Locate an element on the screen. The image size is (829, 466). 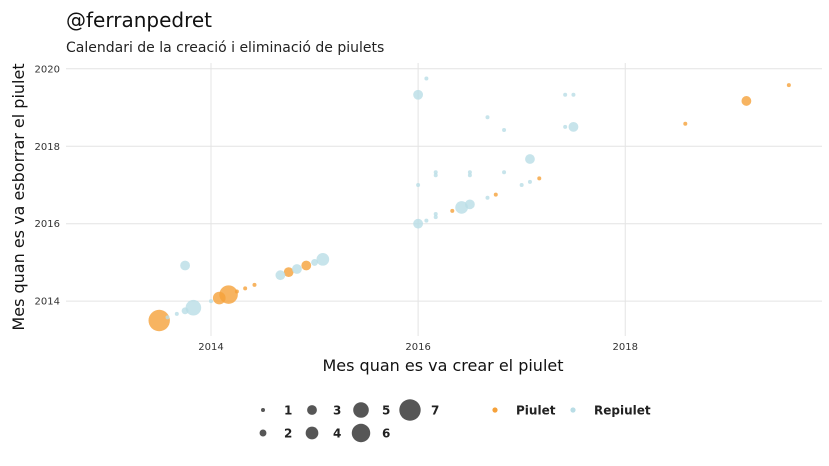
y-tick-label: 2014 is located at coordinates (47, 302).